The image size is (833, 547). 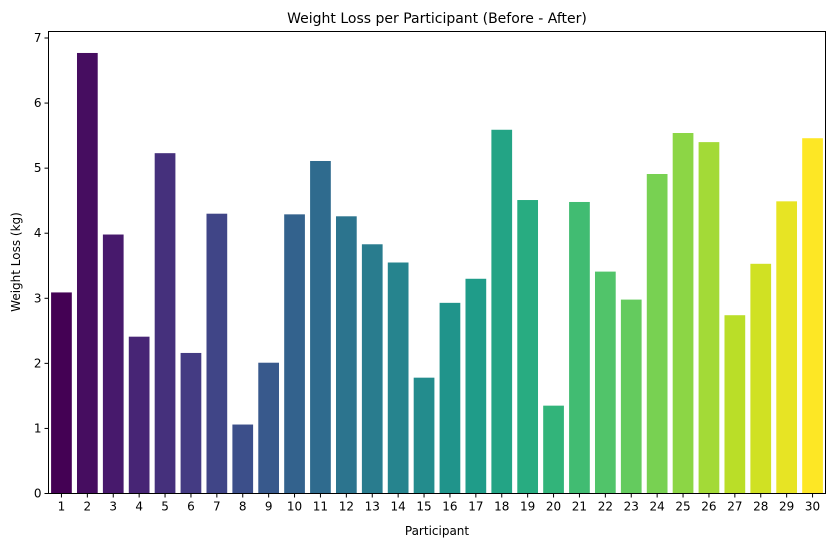 I want to click on x-tick-label: 30, so click(x=812, y=507).